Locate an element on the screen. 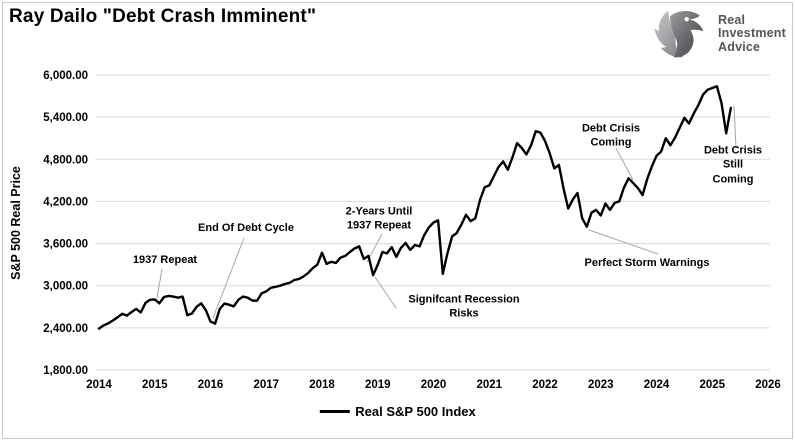  x-tick-label: 2014 is located at coordinates (99, 385).